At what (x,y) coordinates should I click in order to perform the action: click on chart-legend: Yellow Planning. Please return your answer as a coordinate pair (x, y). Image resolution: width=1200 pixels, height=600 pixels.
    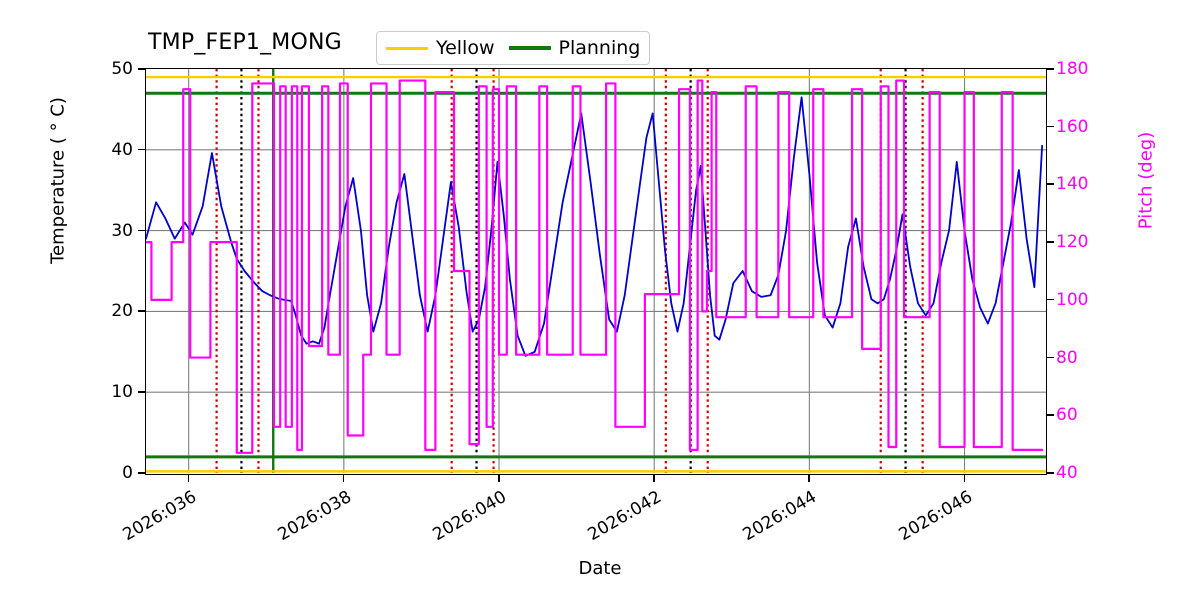
    Looking at the image, I should click on (513, 48).